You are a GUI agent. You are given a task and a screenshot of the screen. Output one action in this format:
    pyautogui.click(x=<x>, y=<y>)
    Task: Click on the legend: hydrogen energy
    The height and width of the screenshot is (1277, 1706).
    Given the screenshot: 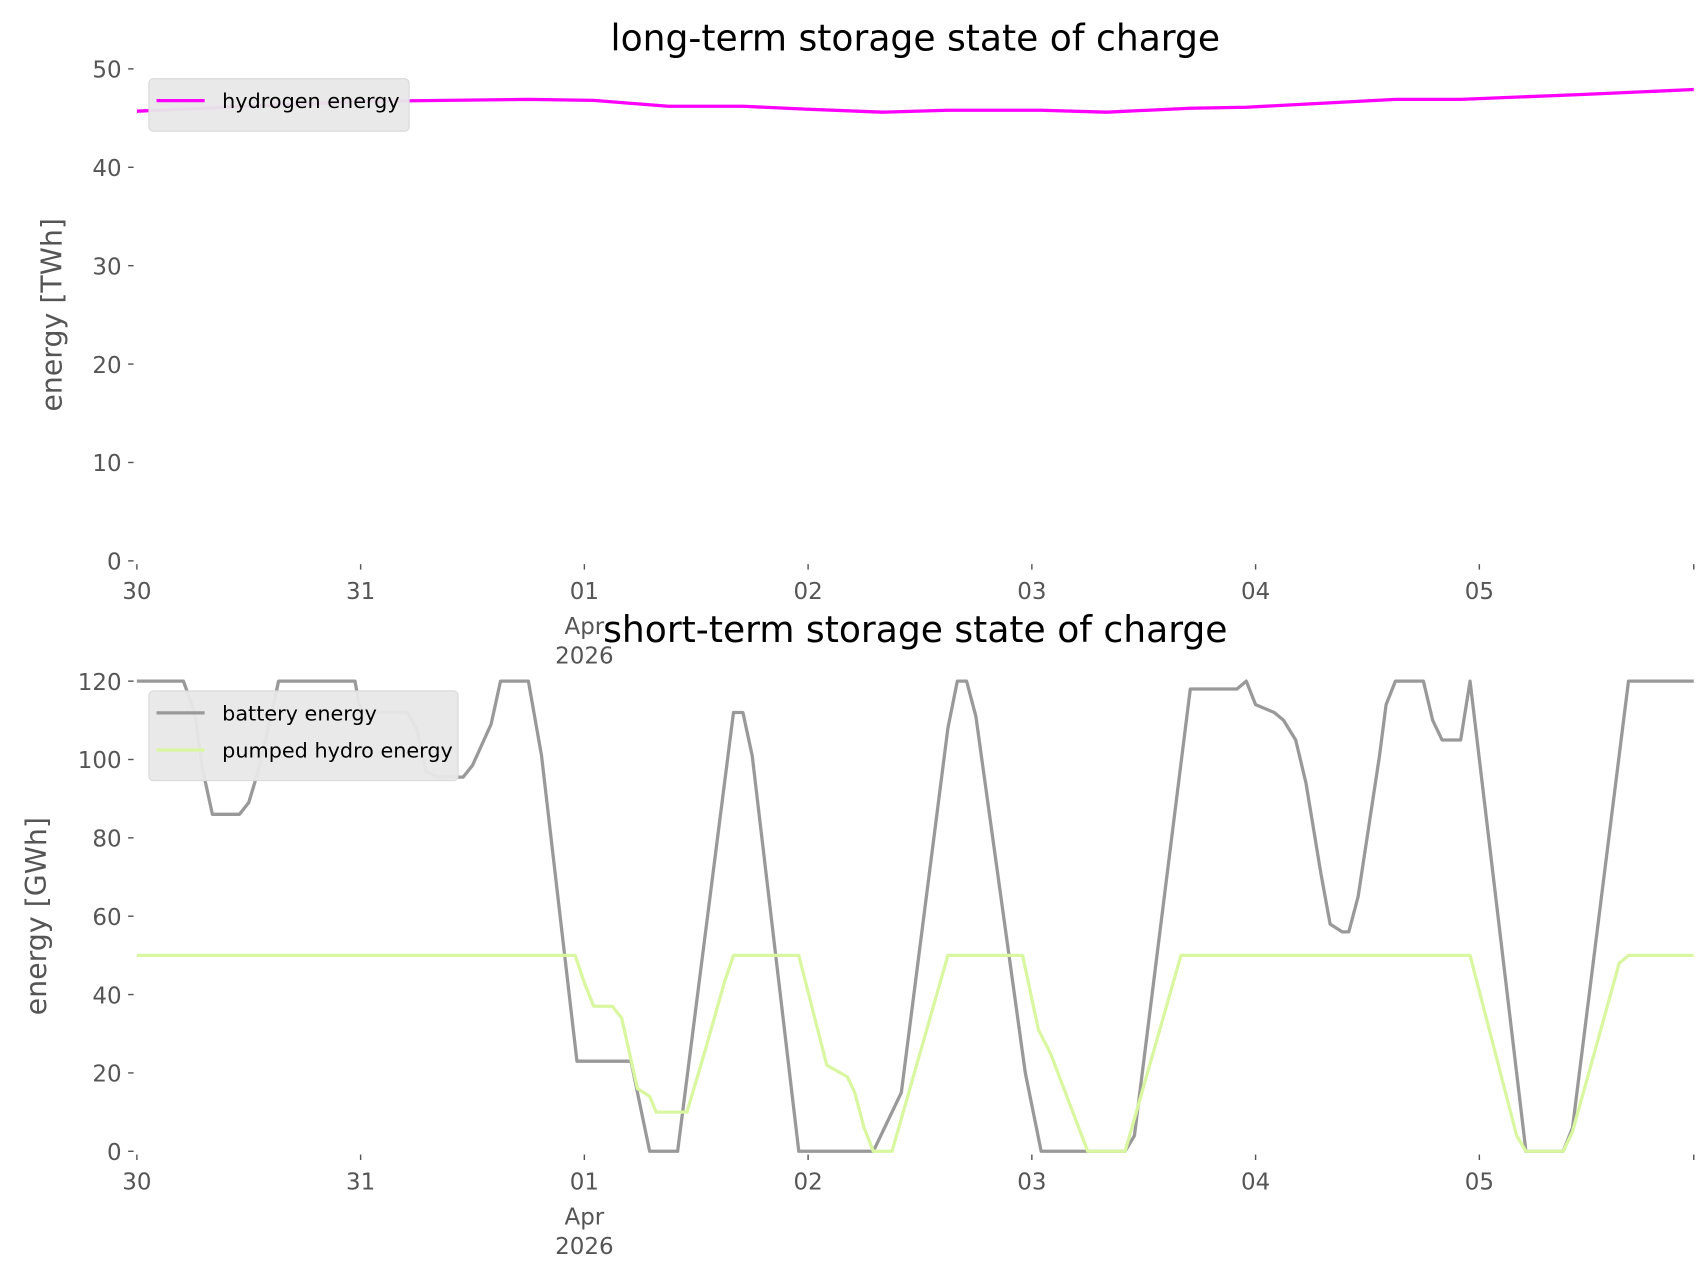 What is the action you would take?
    pyautogui.click(x=279, y=105)
    